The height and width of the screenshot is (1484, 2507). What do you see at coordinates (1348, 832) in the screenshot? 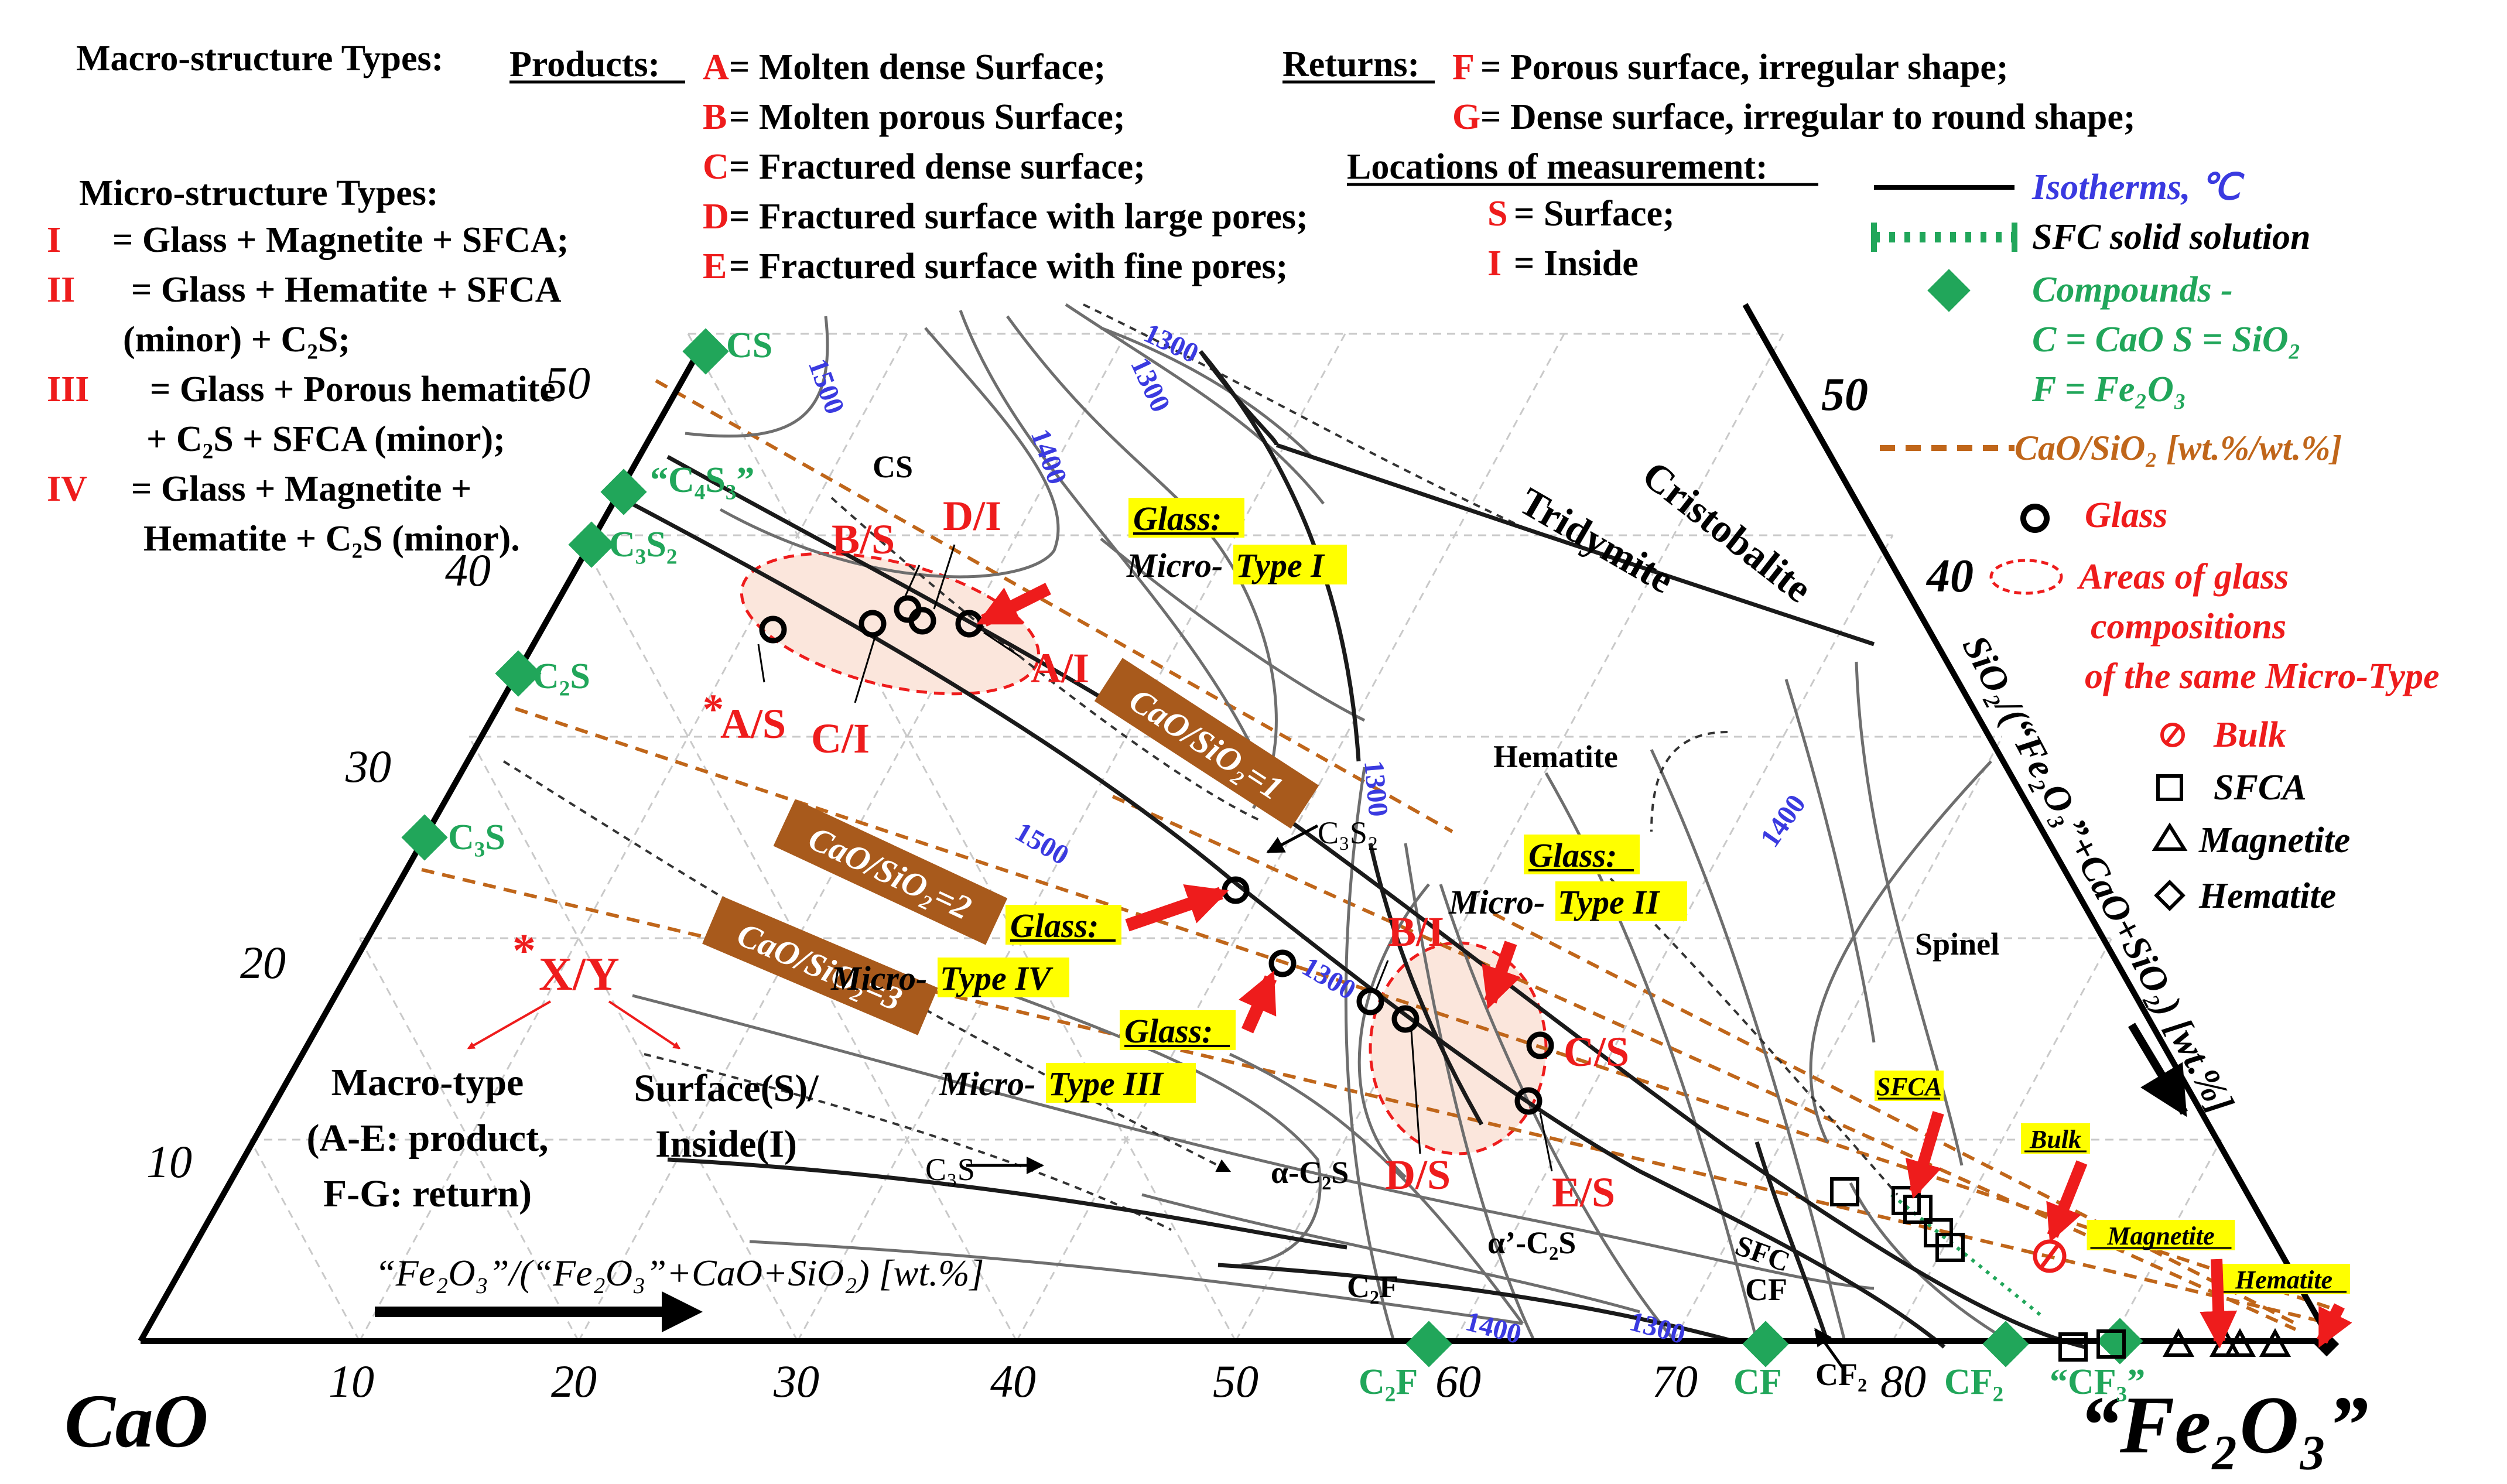
I see `phase-c3s2: C₃S₂` at bounding box center [1348, 832].